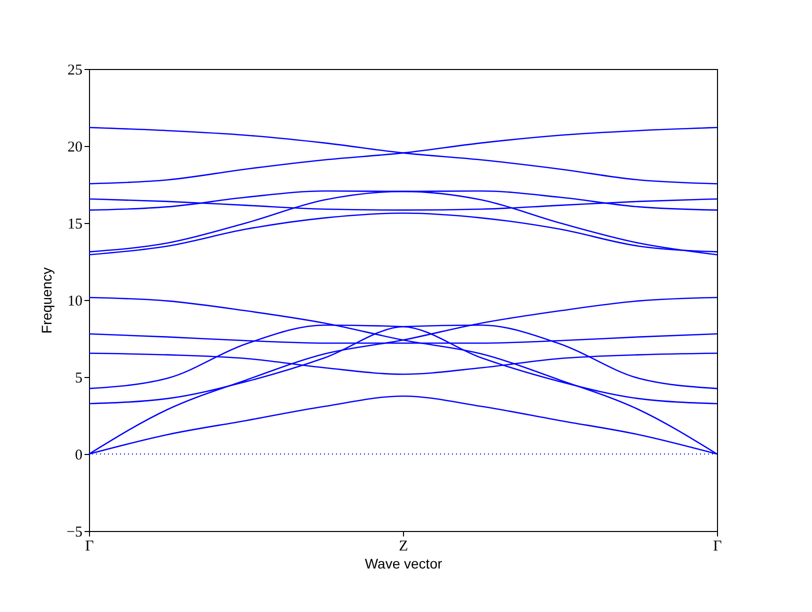 The image size is (812, 612). Describe the element at coordinates (75, 148) in the screenshot. I see `y-tick-label: 20` at that location.